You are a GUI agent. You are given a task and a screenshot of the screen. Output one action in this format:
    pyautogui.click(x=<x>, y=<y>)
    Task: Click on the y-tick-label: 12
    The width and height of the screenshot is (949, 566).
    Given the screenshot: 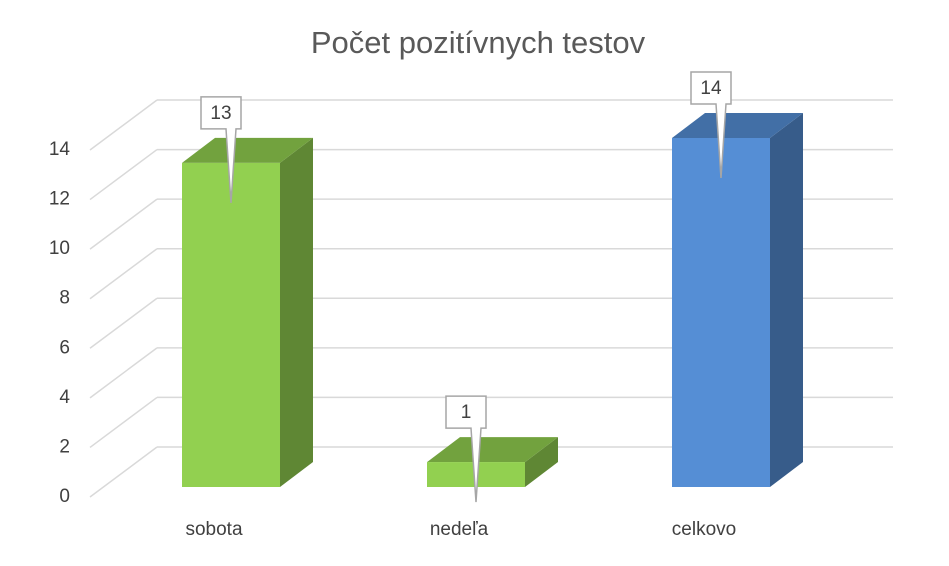 What is the action you would take?
    pyautogui.click(x=59, y=199)
    